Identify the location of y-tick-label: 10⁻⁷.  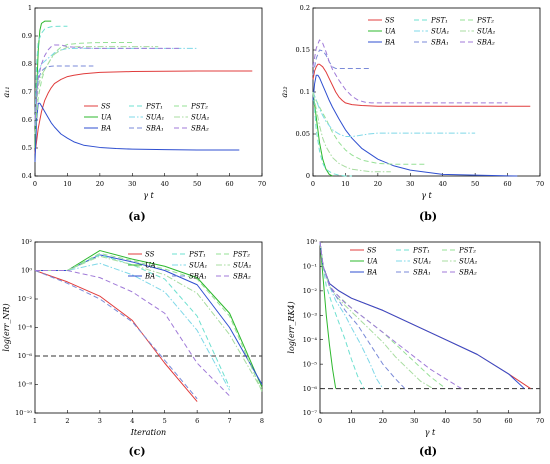
(310, 413).